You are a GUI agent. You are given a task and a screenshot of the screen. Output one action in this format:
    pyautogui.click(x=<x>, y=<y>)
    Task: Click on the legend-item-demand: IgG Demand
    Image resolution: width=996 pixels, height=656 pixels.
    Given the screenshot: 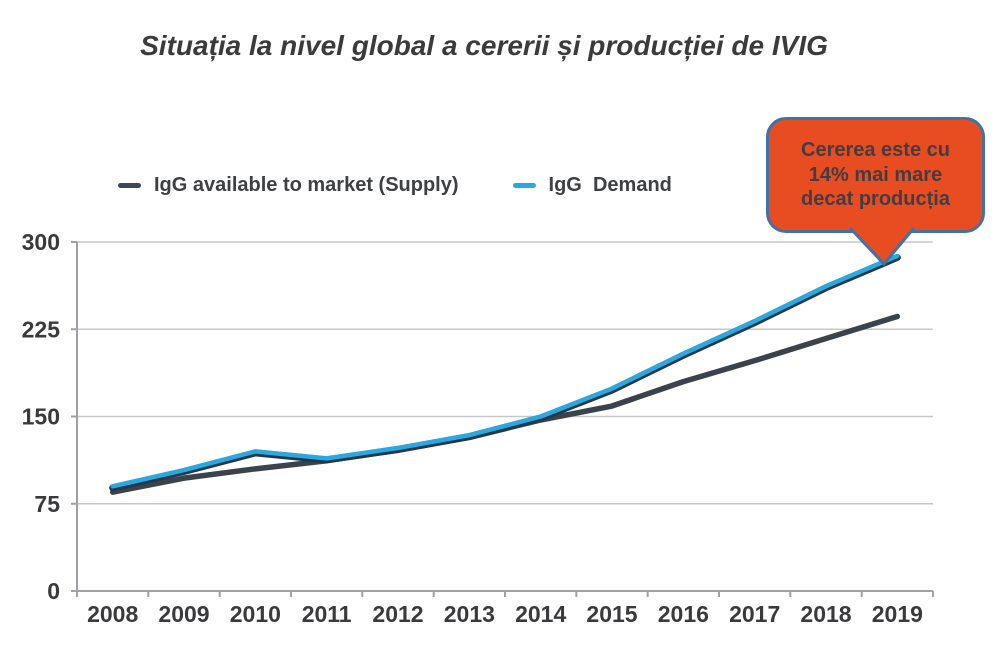 What is the action you would take?
    pyautogui.click(x=592, y=185)
    